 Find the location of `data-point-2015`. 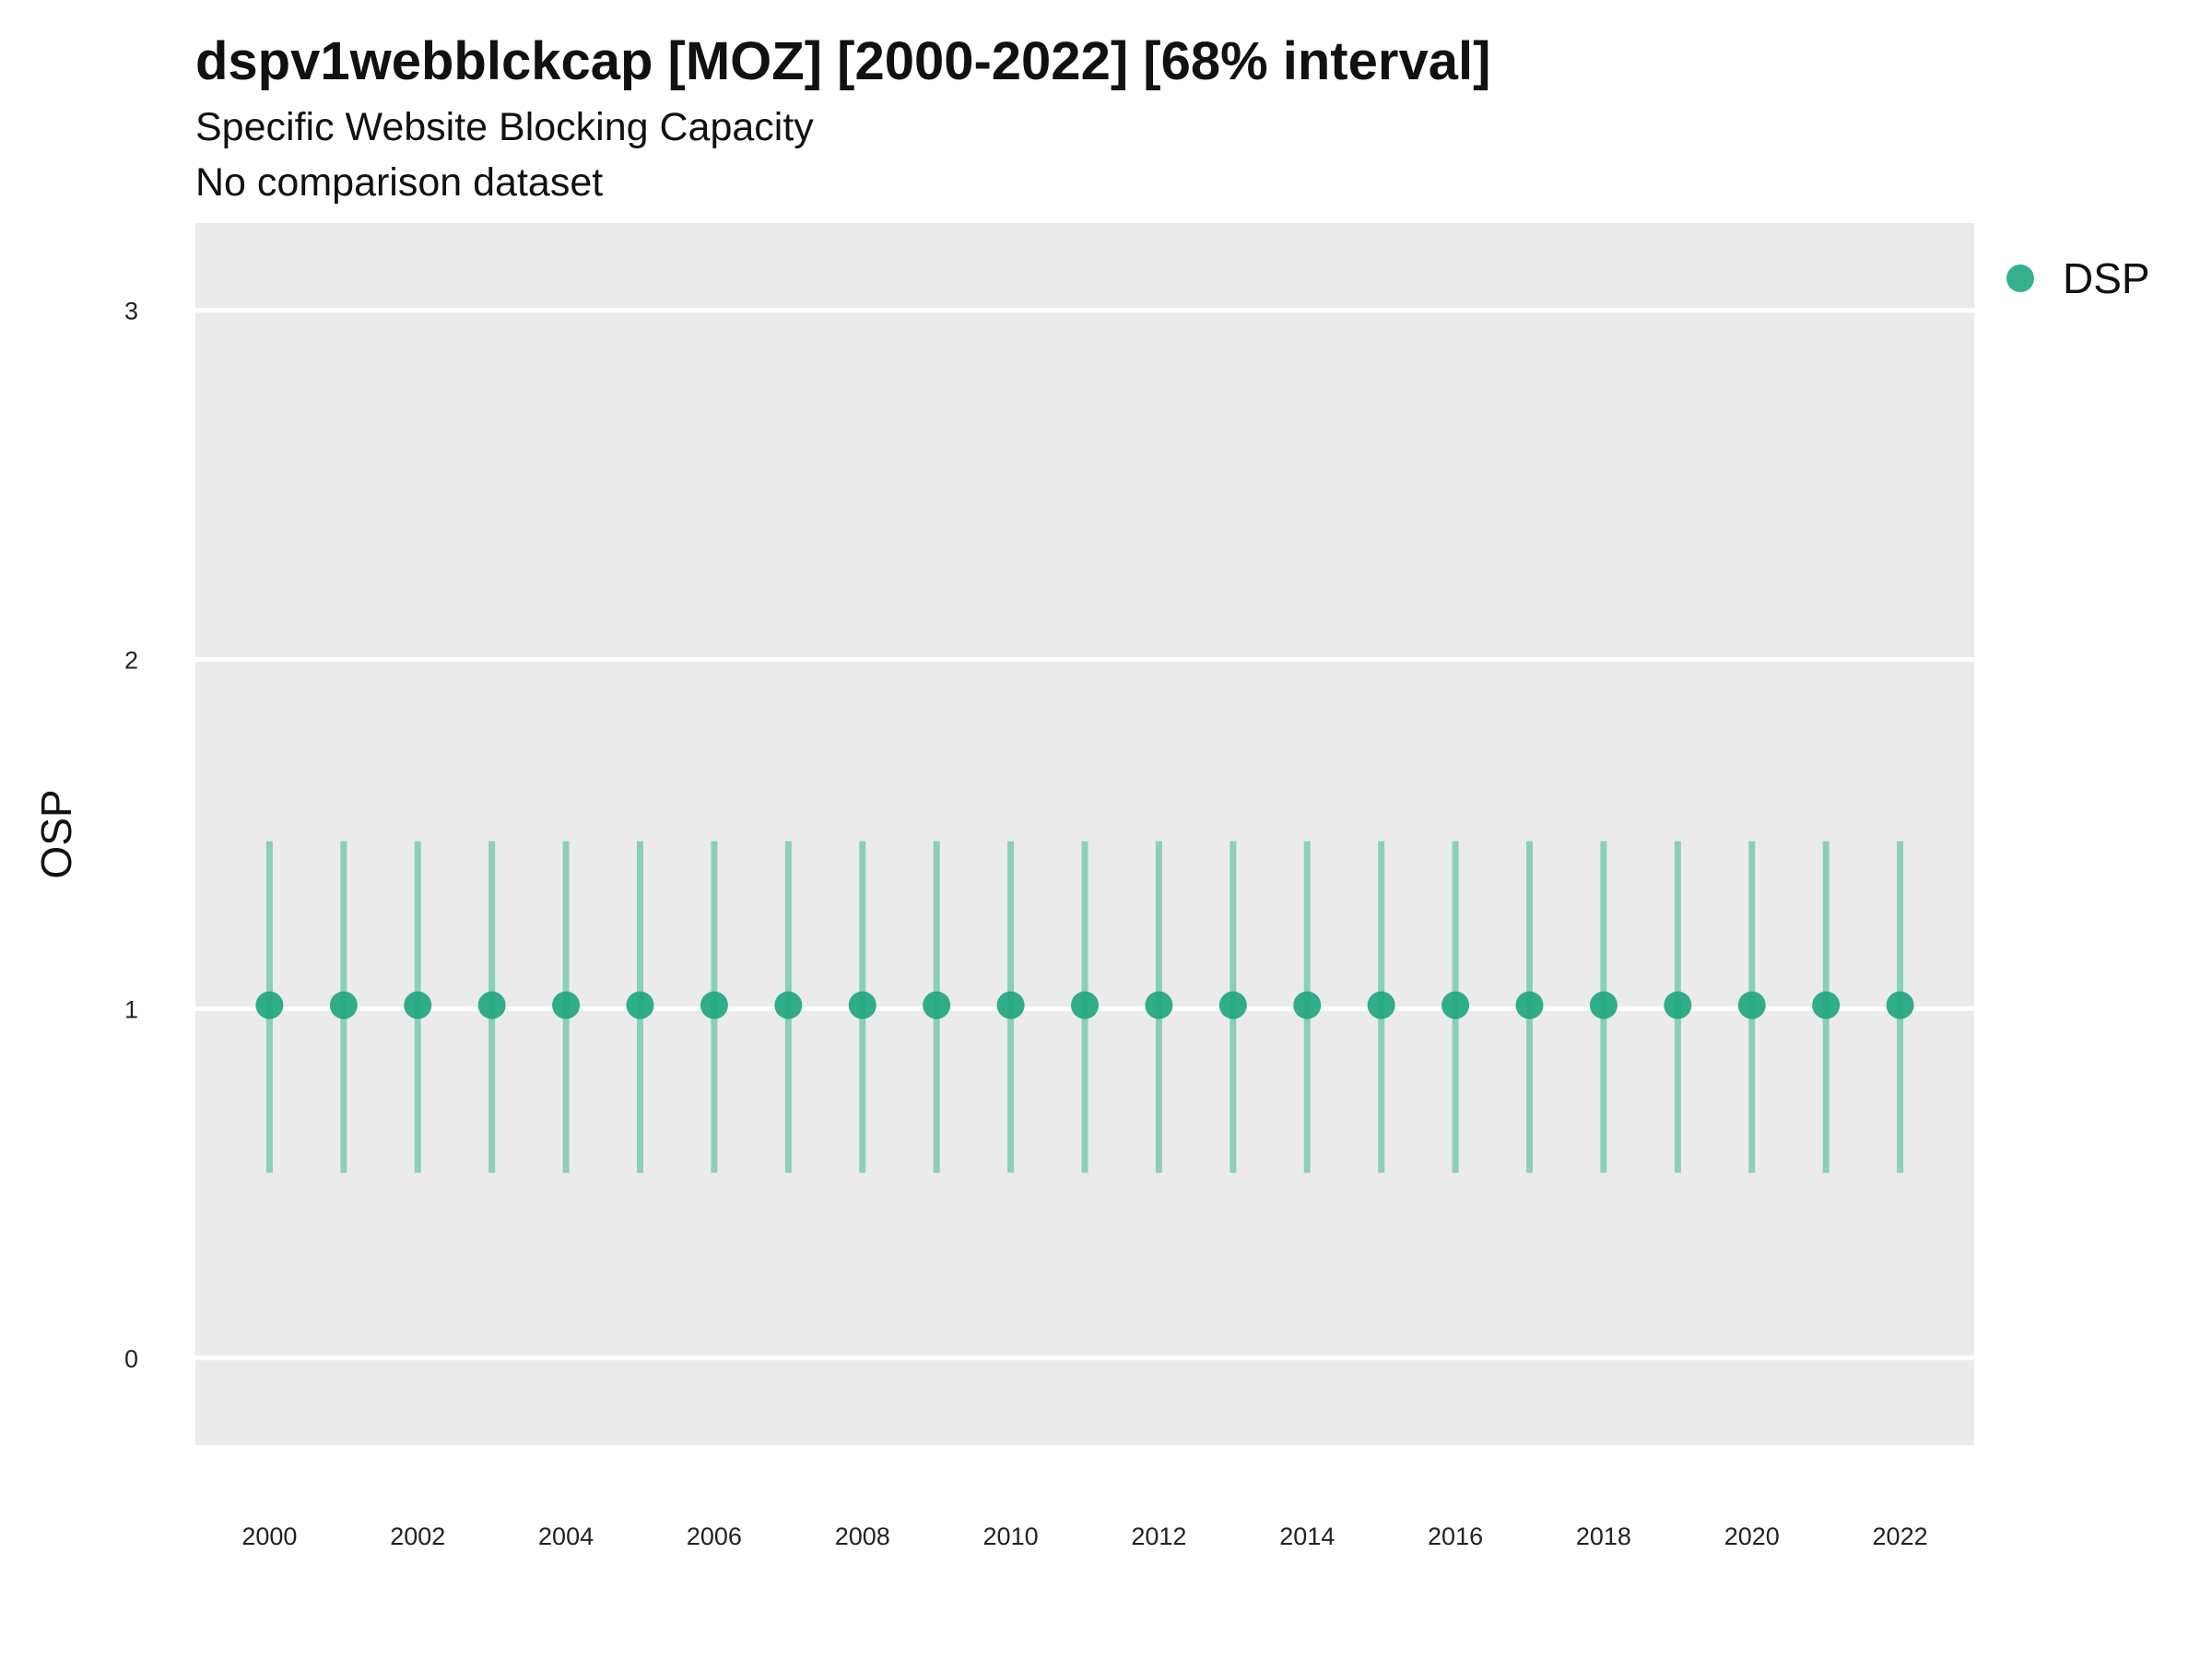

data-point-2015 is located at coordinates (1381, 1005).